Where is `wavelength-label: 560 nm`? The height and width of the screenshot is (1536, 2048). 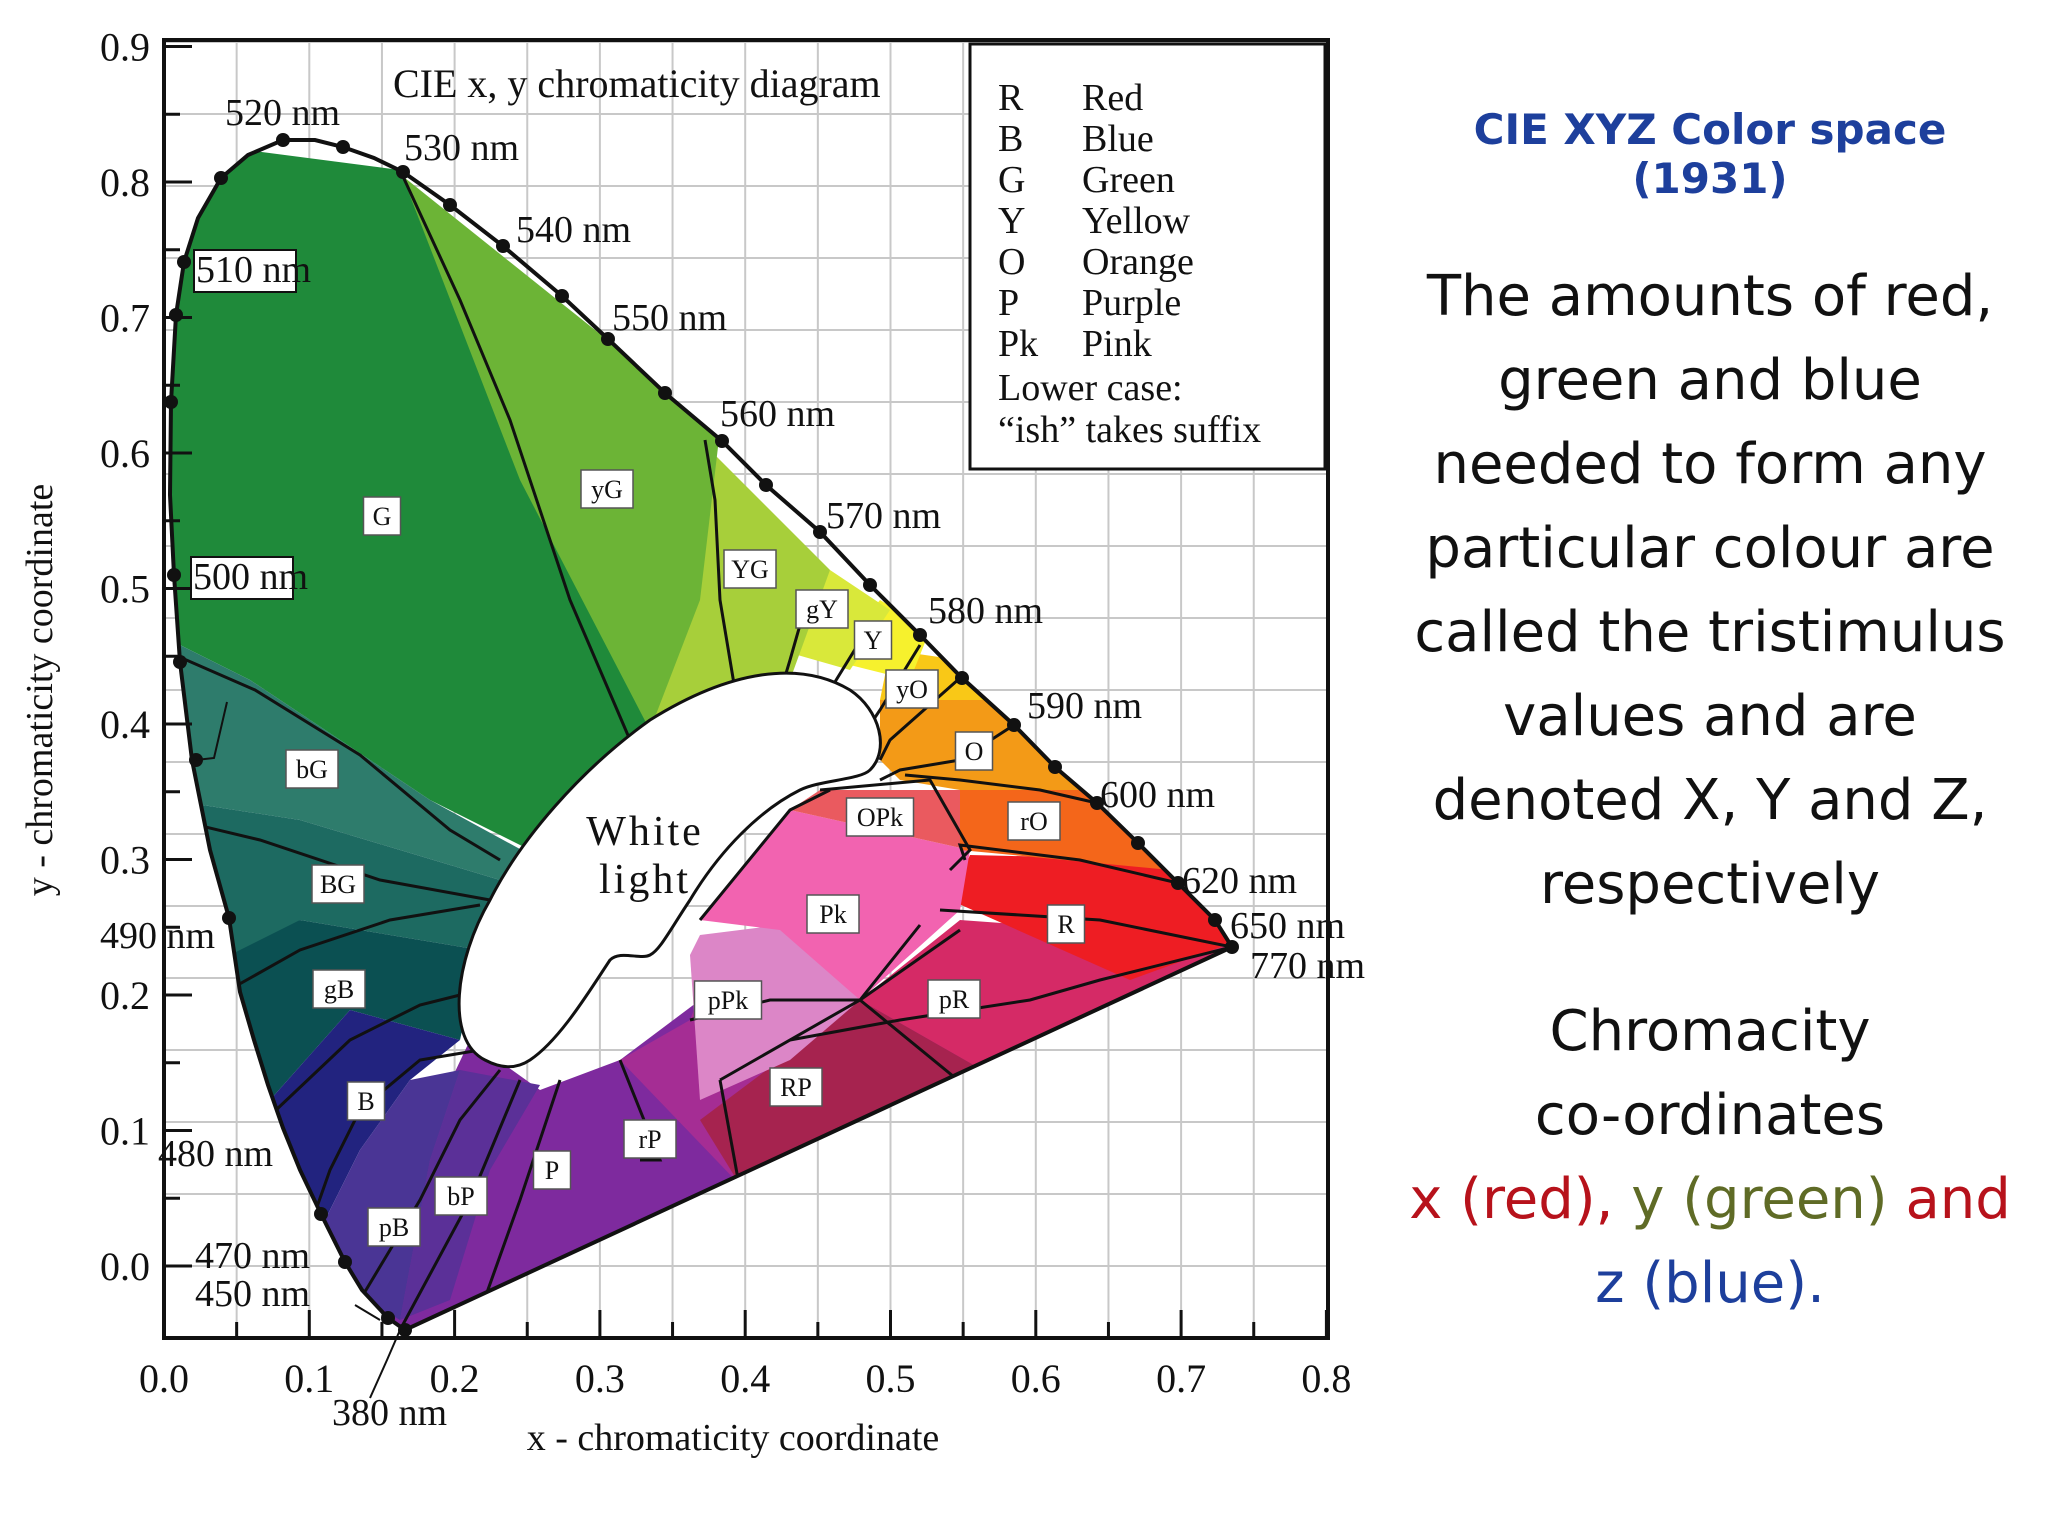 wavelength-label: 560 nm is located at coordinates (777, 414).